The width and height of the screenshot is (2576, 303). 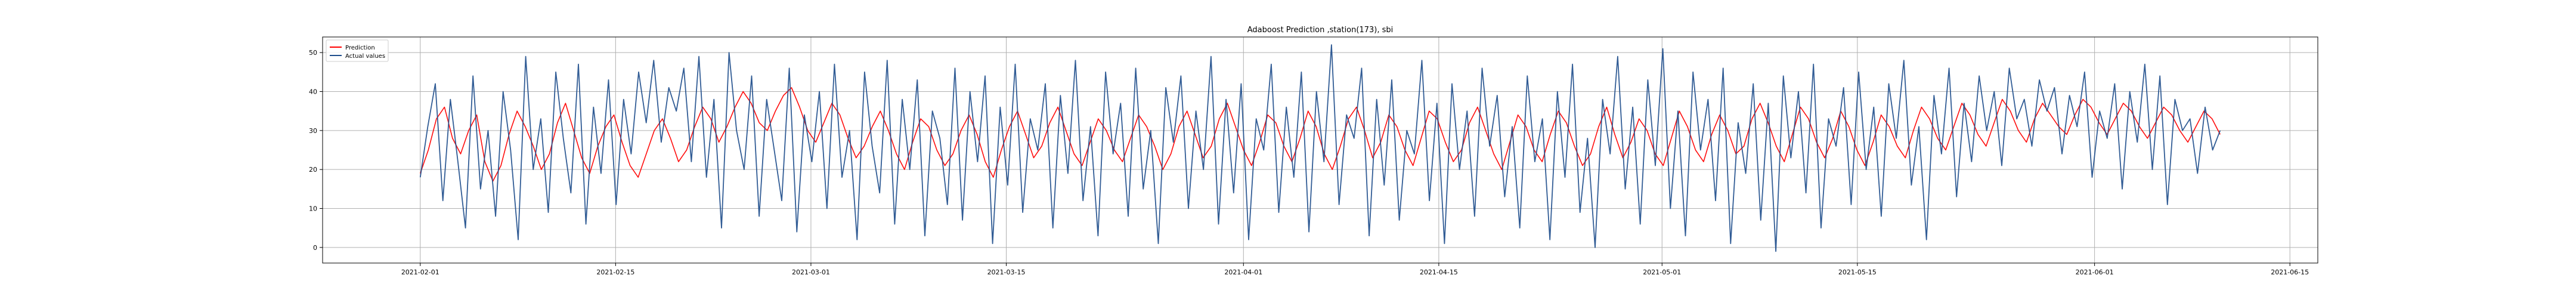 What do you see at coordinates (313, 209) in the screenshot?
I see `y-tick-label: 10` at bounding box center [313, 209].